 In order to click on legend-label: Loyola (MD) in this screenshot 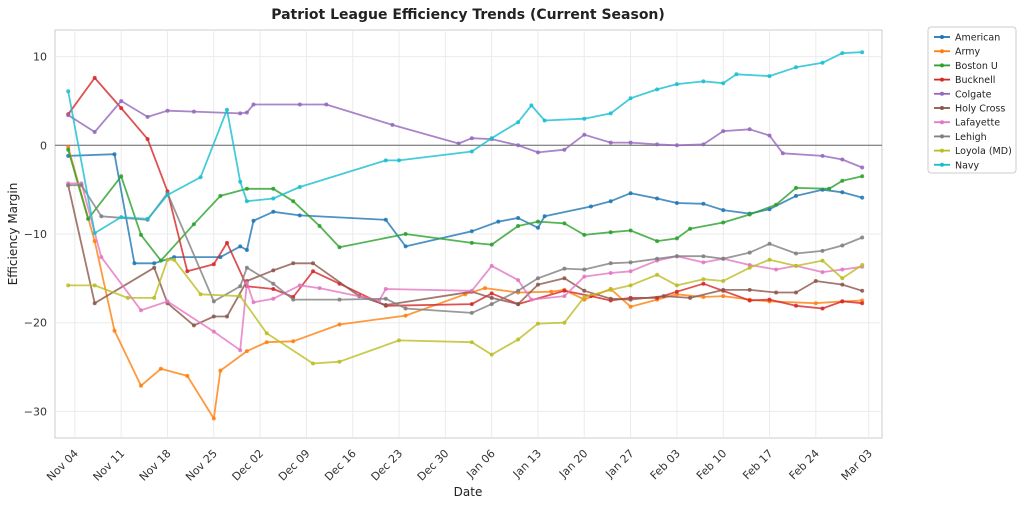, I will do `click(983, 151)`.